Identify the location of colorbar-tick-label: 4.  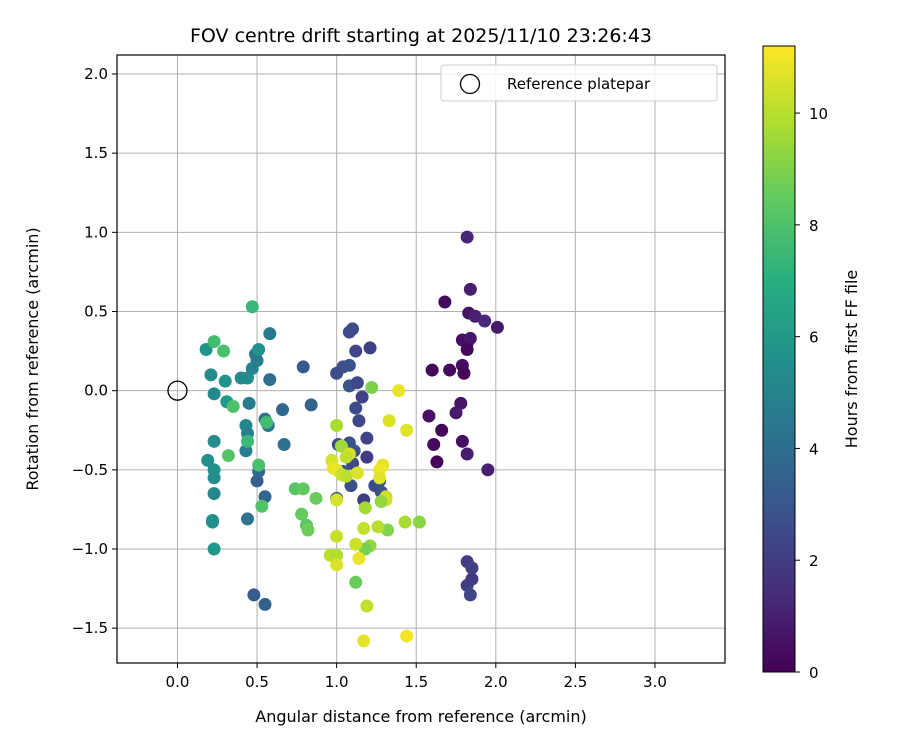
(814, 449).